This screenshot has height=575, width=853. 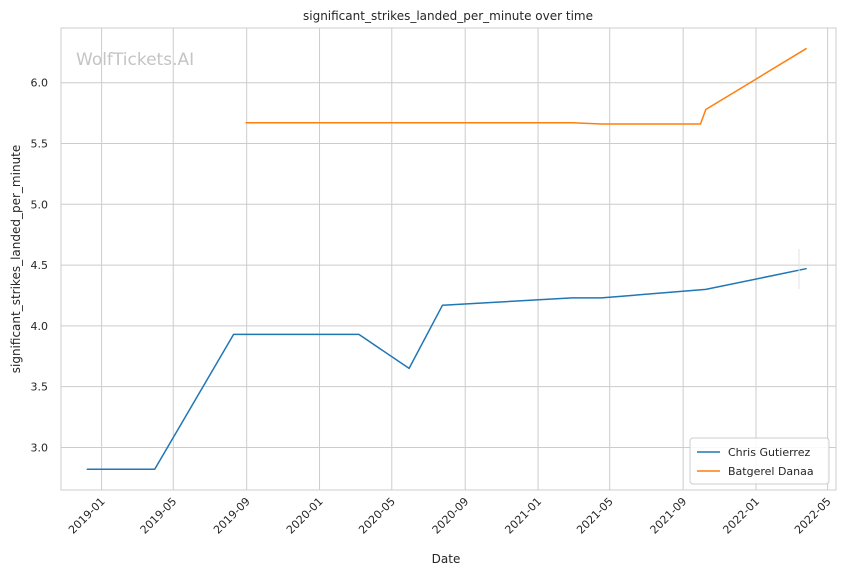 What do you see at coordinates (87, 516) in the screenshot?
I see `x-tick-label: 2019-01` at bounding box center [87, 516].